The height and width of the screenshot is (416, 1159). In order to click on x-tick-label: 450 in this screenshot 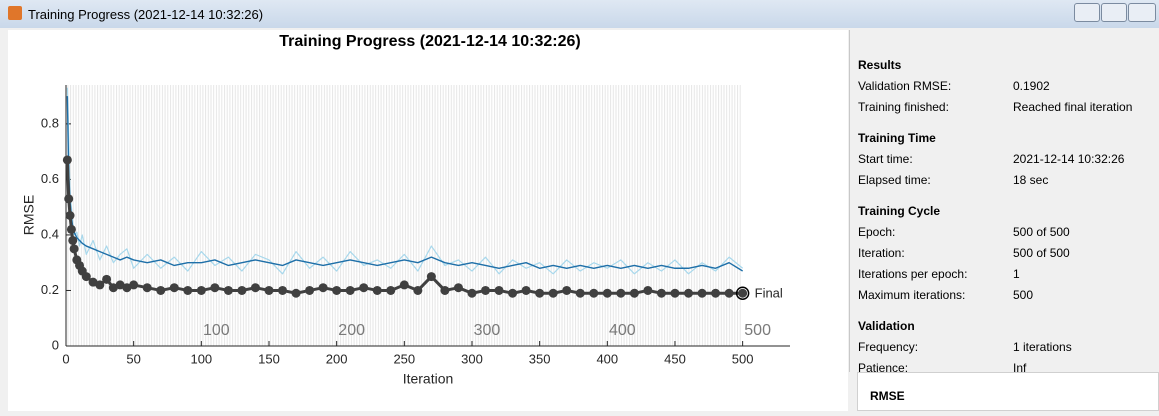, I will do `click(675, 358)`.